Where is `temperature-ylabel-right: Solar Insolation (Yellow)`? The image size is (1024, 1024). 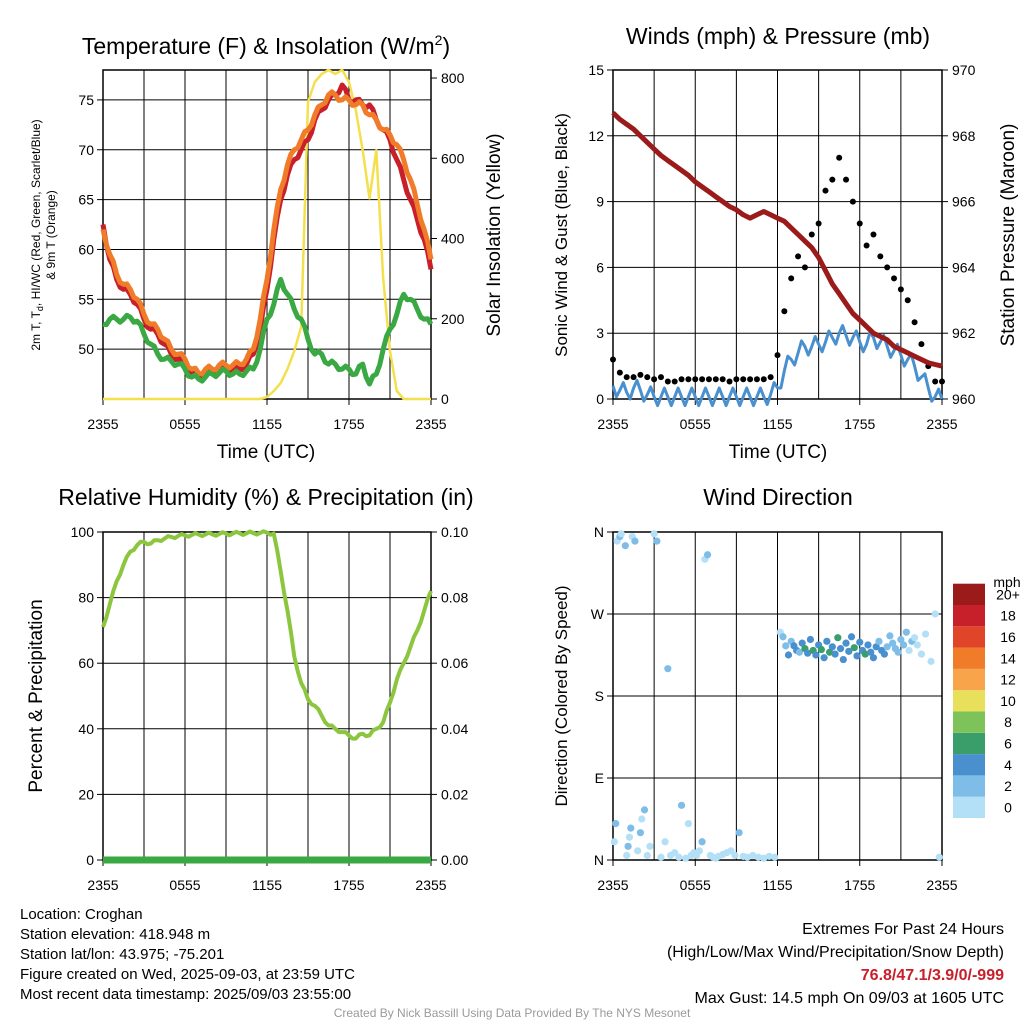 temperature-ylabel-right: Solar Insolation (Yellow) is located at coordinates (494, 234).